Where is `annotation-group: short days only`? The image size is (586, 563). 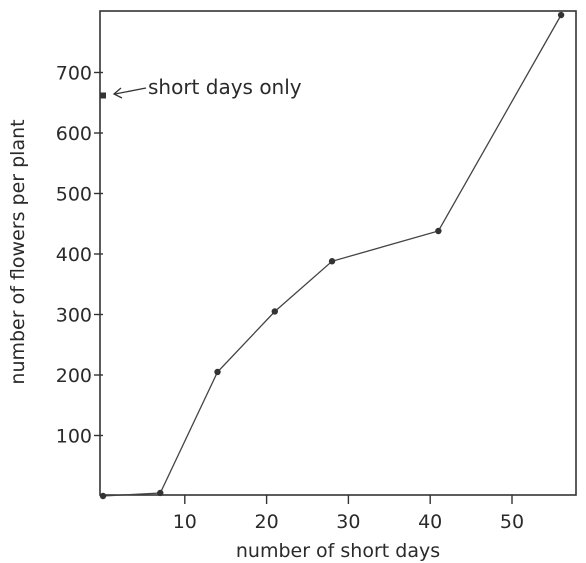
annotation-group: short days only is located at coordinates (201, 87).